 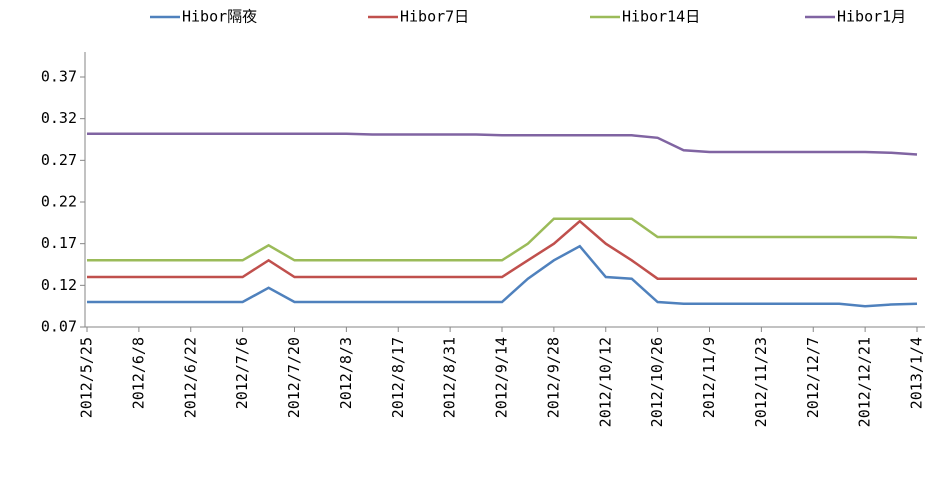 I want to click on x-tick-label: 2012/10/26, so click(x=657, y=382).